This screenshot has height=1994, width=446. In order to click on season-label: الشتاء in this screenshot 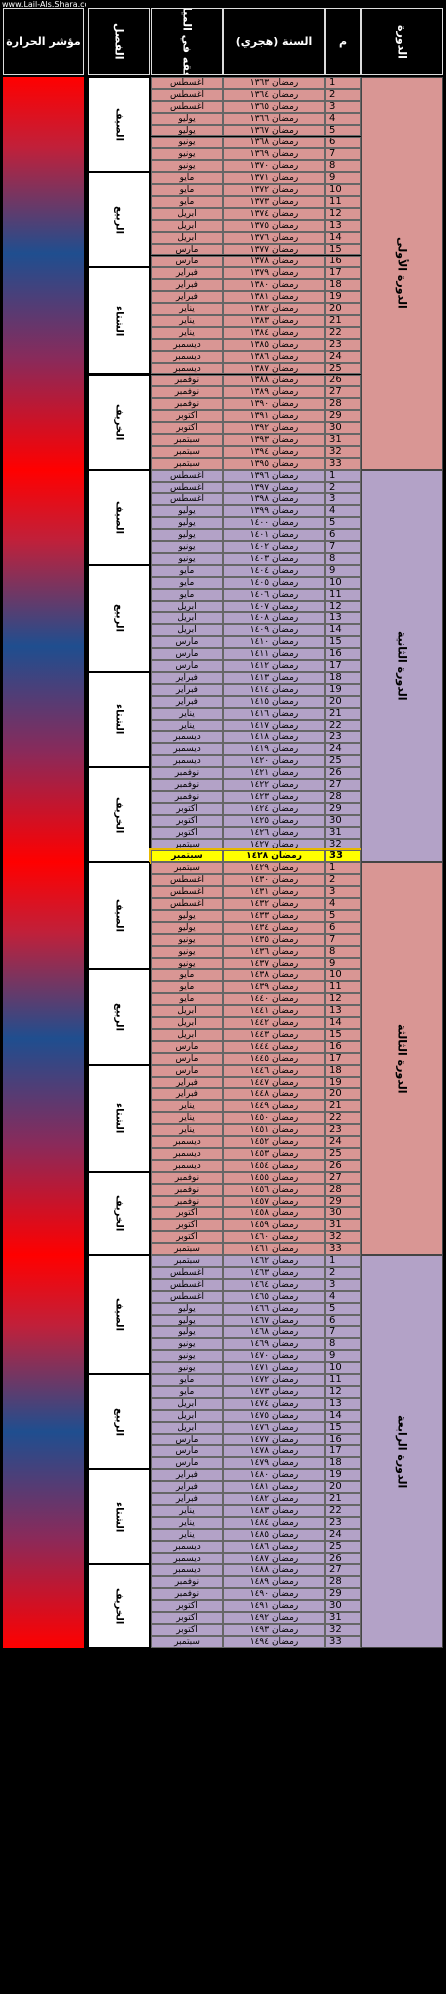, I will do `click(119, 1517)`.